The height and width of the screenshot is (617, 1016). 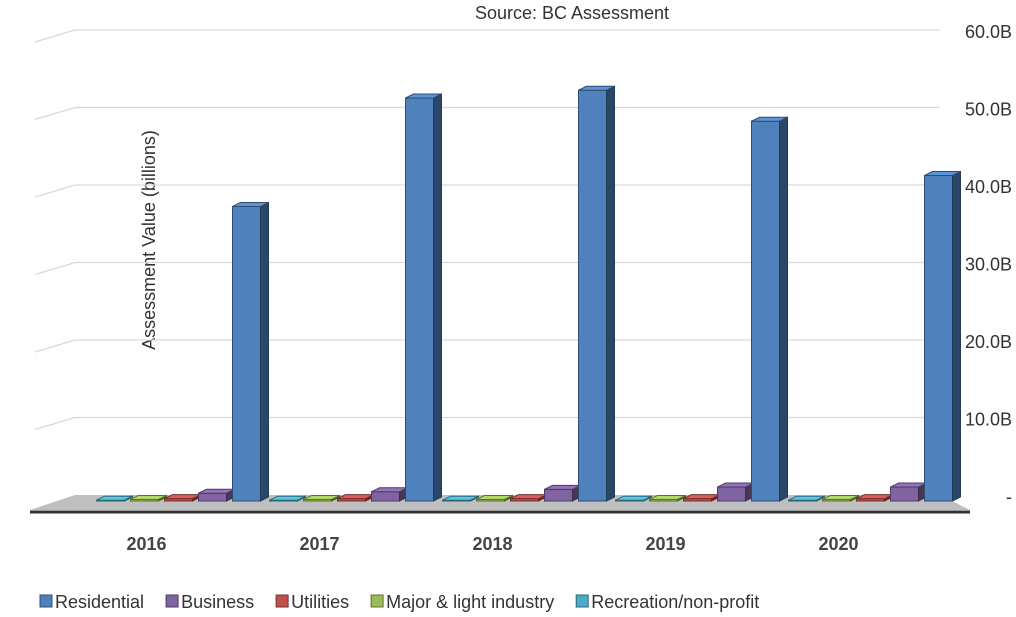 I want to click on y-axis-label: Assessment Value (billions), so click(x=149, y=240).